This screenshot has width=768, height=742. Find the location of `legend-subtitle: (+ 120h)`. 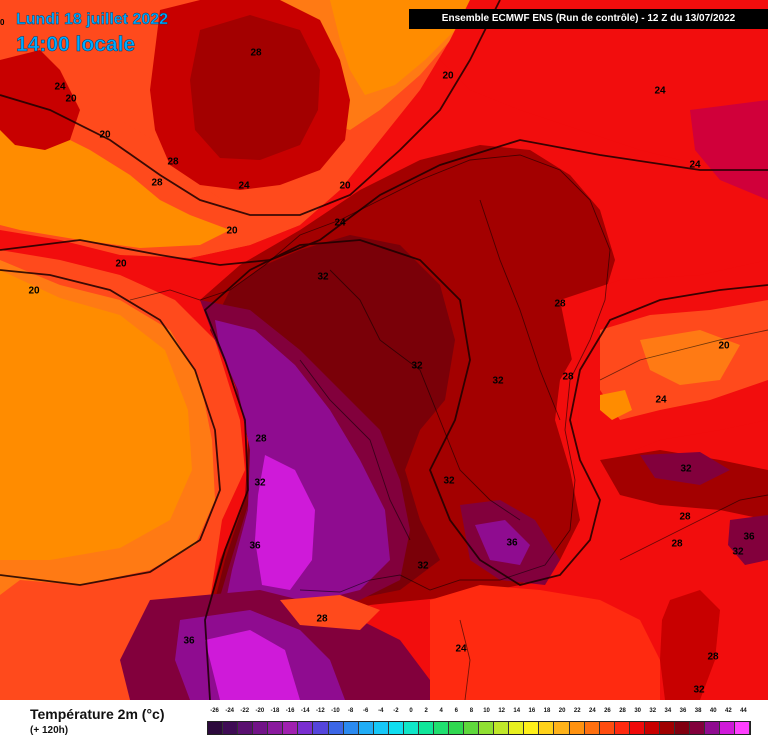

legend-subtitle: (+ 120h) is located at coordinates (49, 730).